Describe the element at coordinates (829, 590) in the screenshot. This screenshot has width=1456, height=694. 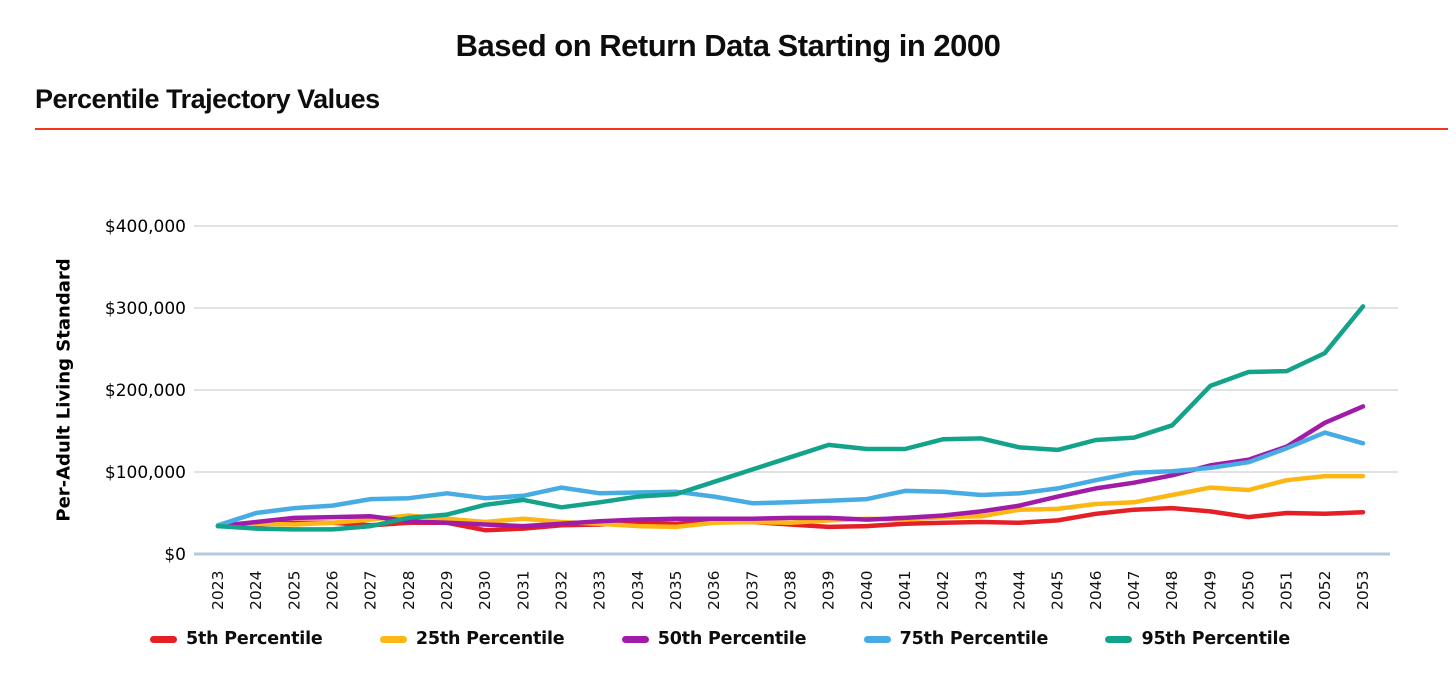
I see `x-tick-label: 2039` at that location.